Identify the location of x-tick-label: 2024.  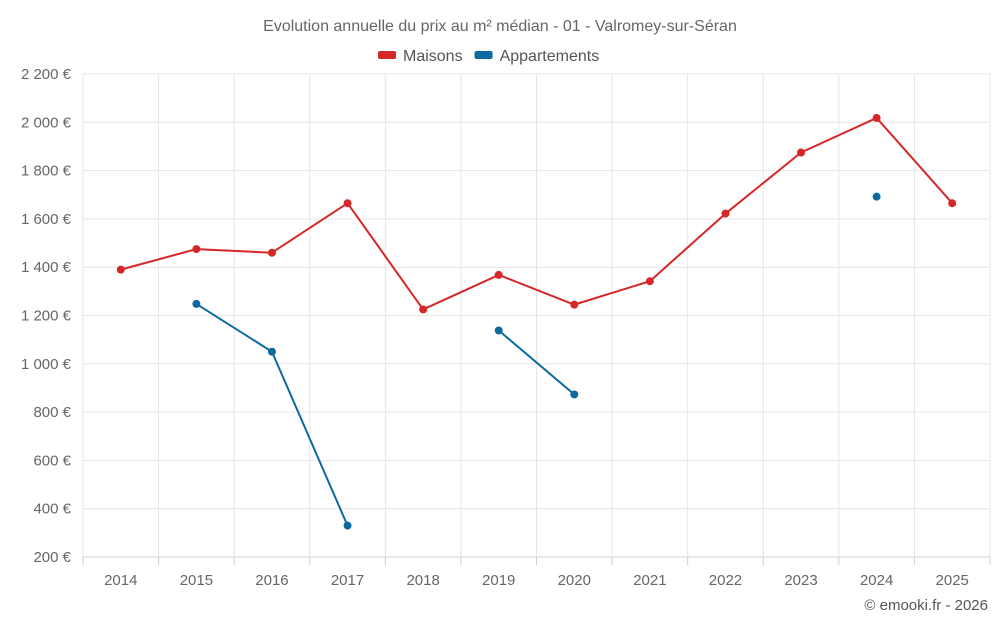
(876, 580).